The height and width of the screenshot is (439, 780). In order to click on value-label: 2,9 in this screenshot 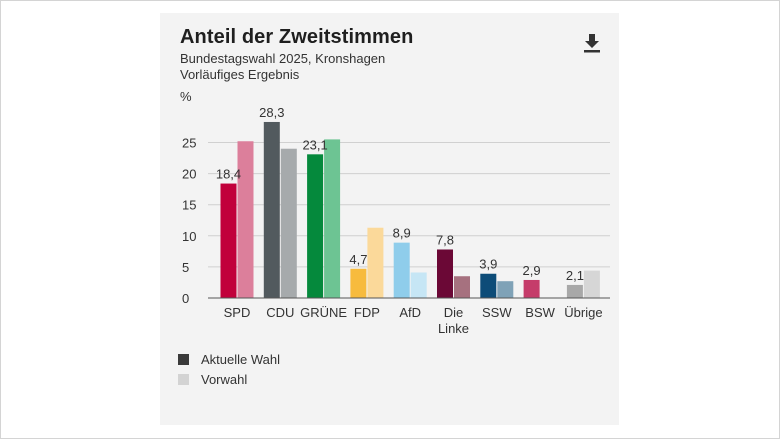, I will do `click(532, 270)`.